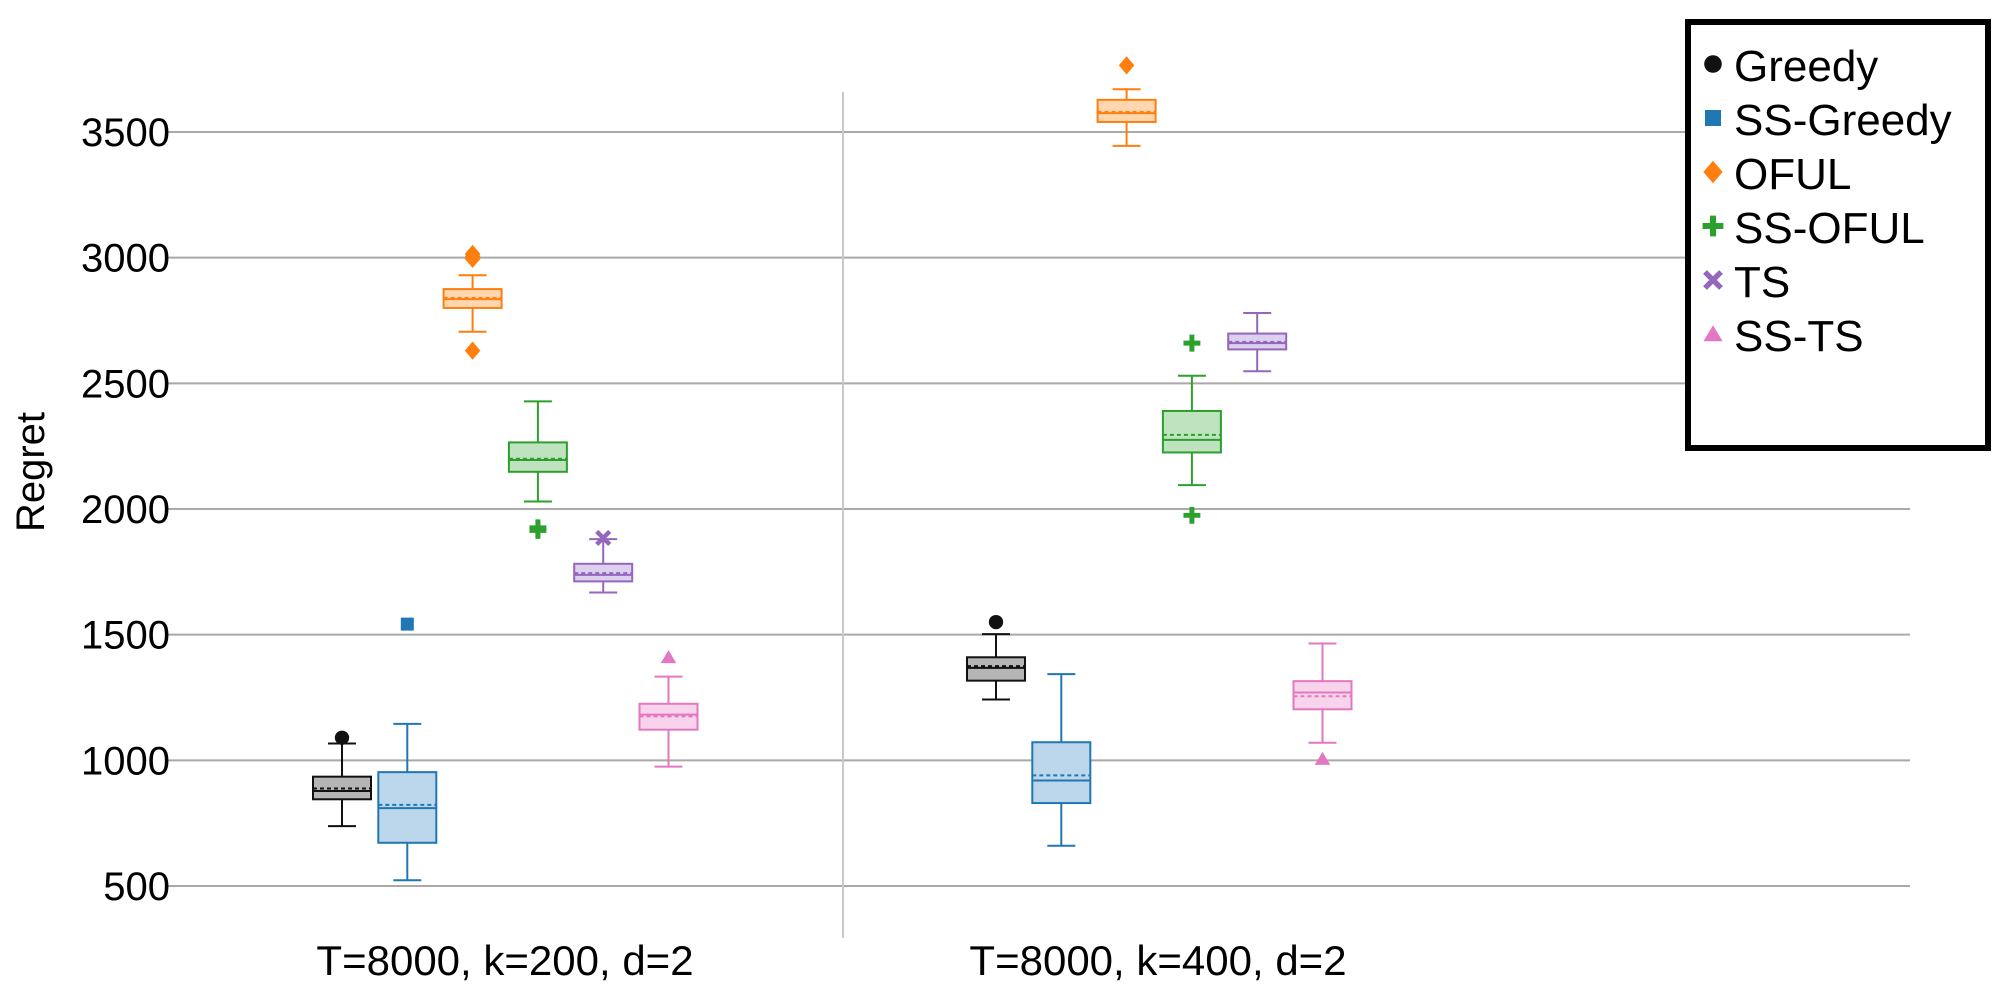 Image resolution: width=2000 pixels, height=1000 pixels. What do you see at coordinates (1799, 336) in the screenshot?
I see `legend-label: SS-TS` at bounding box center [1799, 336].